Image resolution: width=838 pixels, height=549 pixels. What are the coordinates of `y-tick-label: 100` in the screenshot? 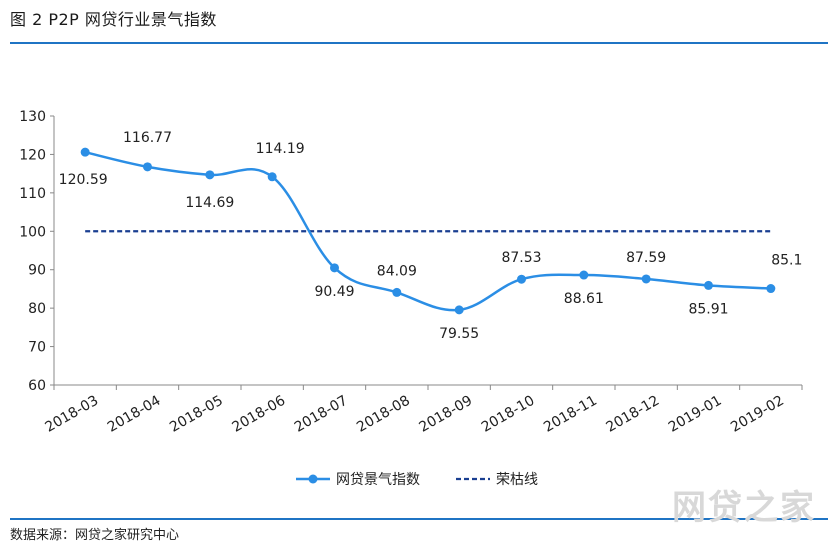 It's located at (32, 232).